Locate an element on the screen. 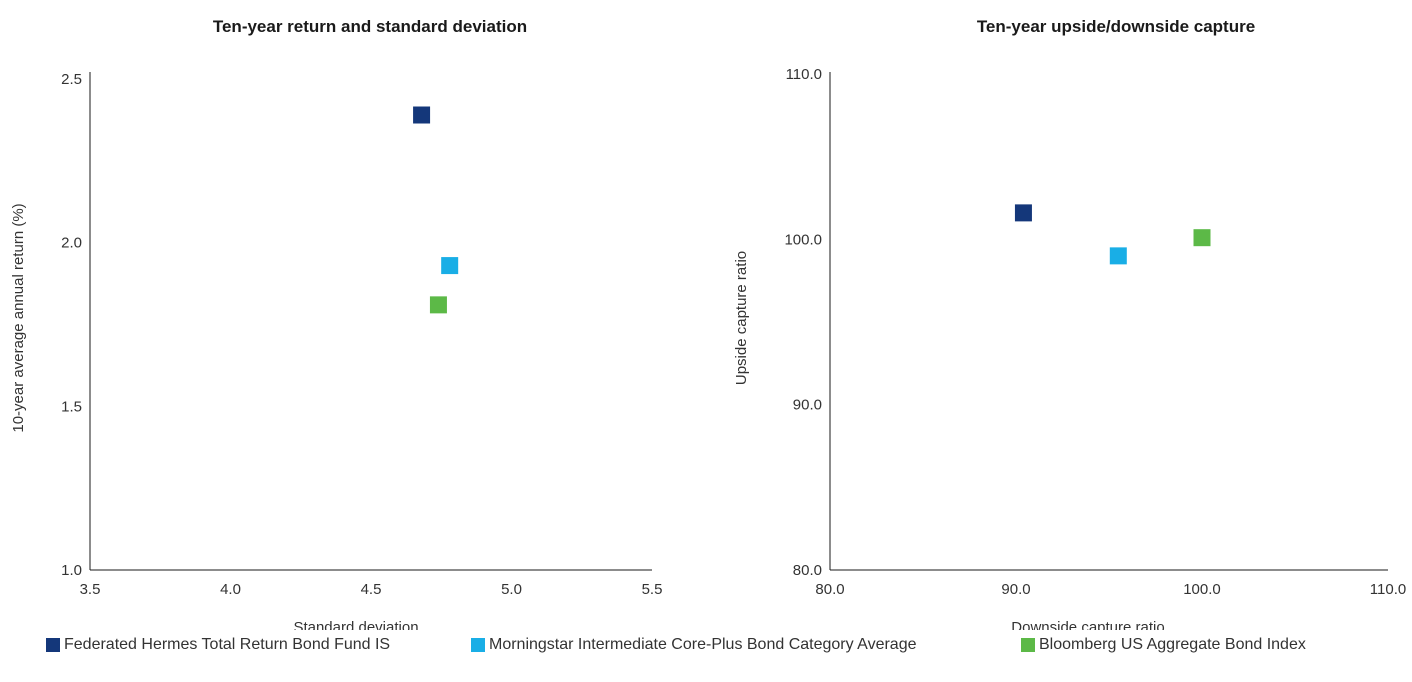 Image resolution: width=1412 pixels, height=682 pixels. x-tick-label: 3.5 is located at coordinates (90, 589).